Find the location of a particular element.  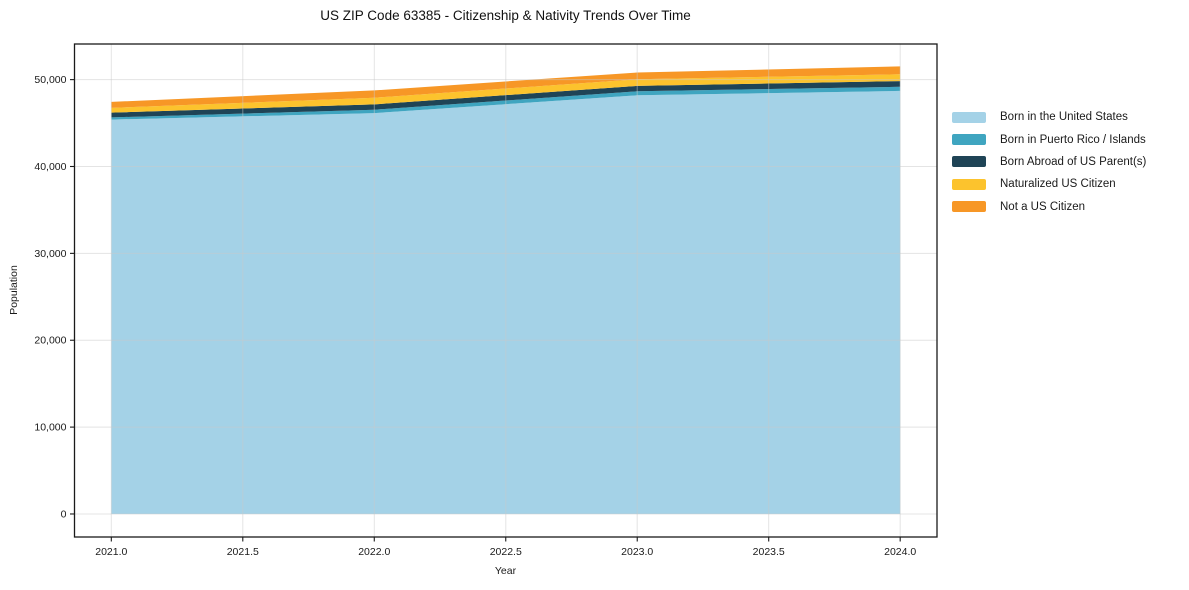

y-tick-label: 0 is located at coordinates (64, 514).